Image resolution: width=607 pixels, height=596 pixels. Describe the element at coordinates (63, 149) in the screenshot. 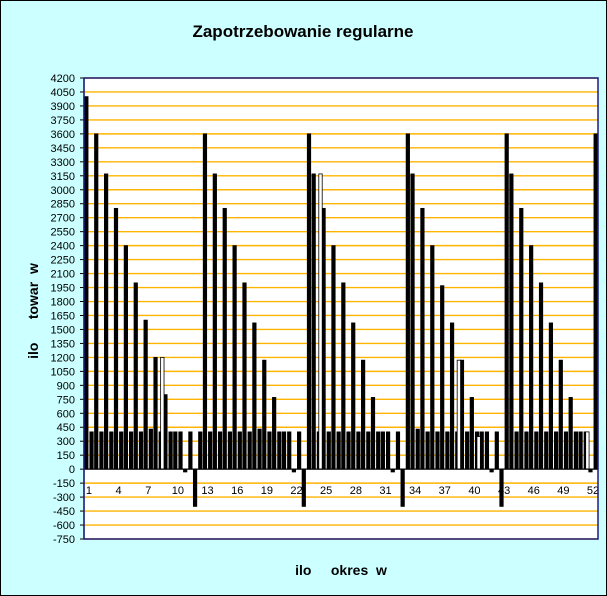

I see `y-tick-label: 3450` at that location.